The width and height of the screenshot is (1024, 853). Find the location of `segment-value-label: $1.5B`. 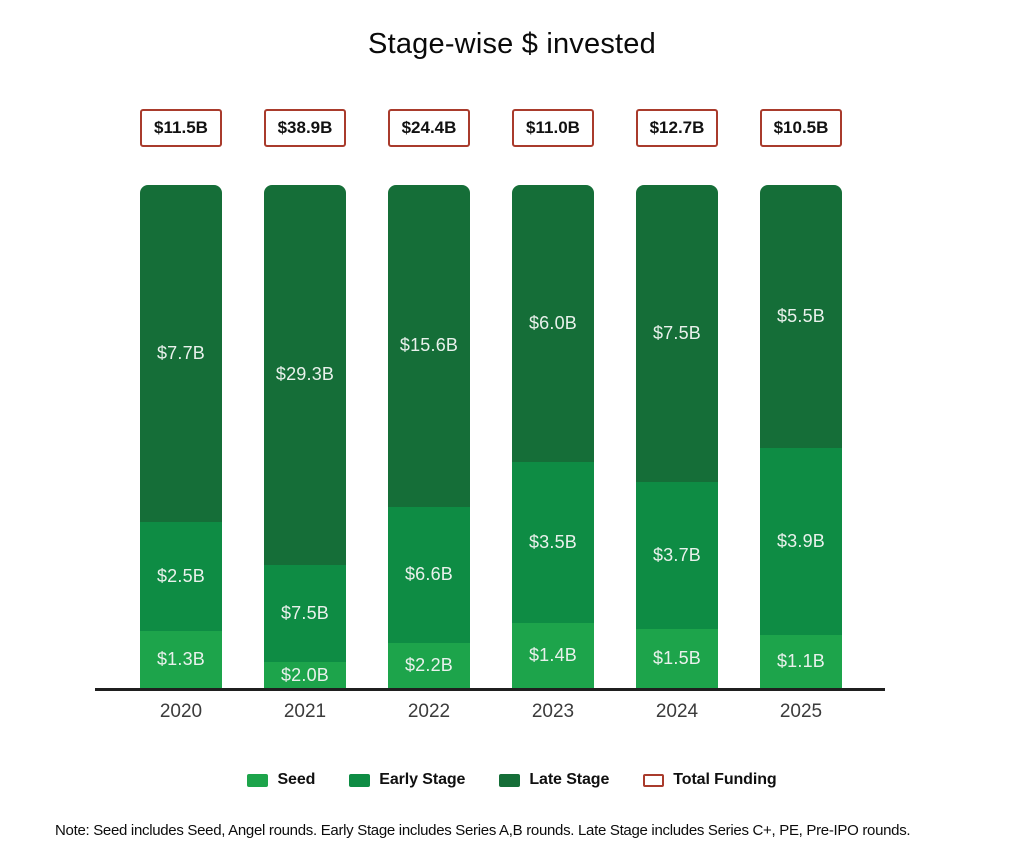

segment-value-label: $1.5B is located at coordinates (677, 657).